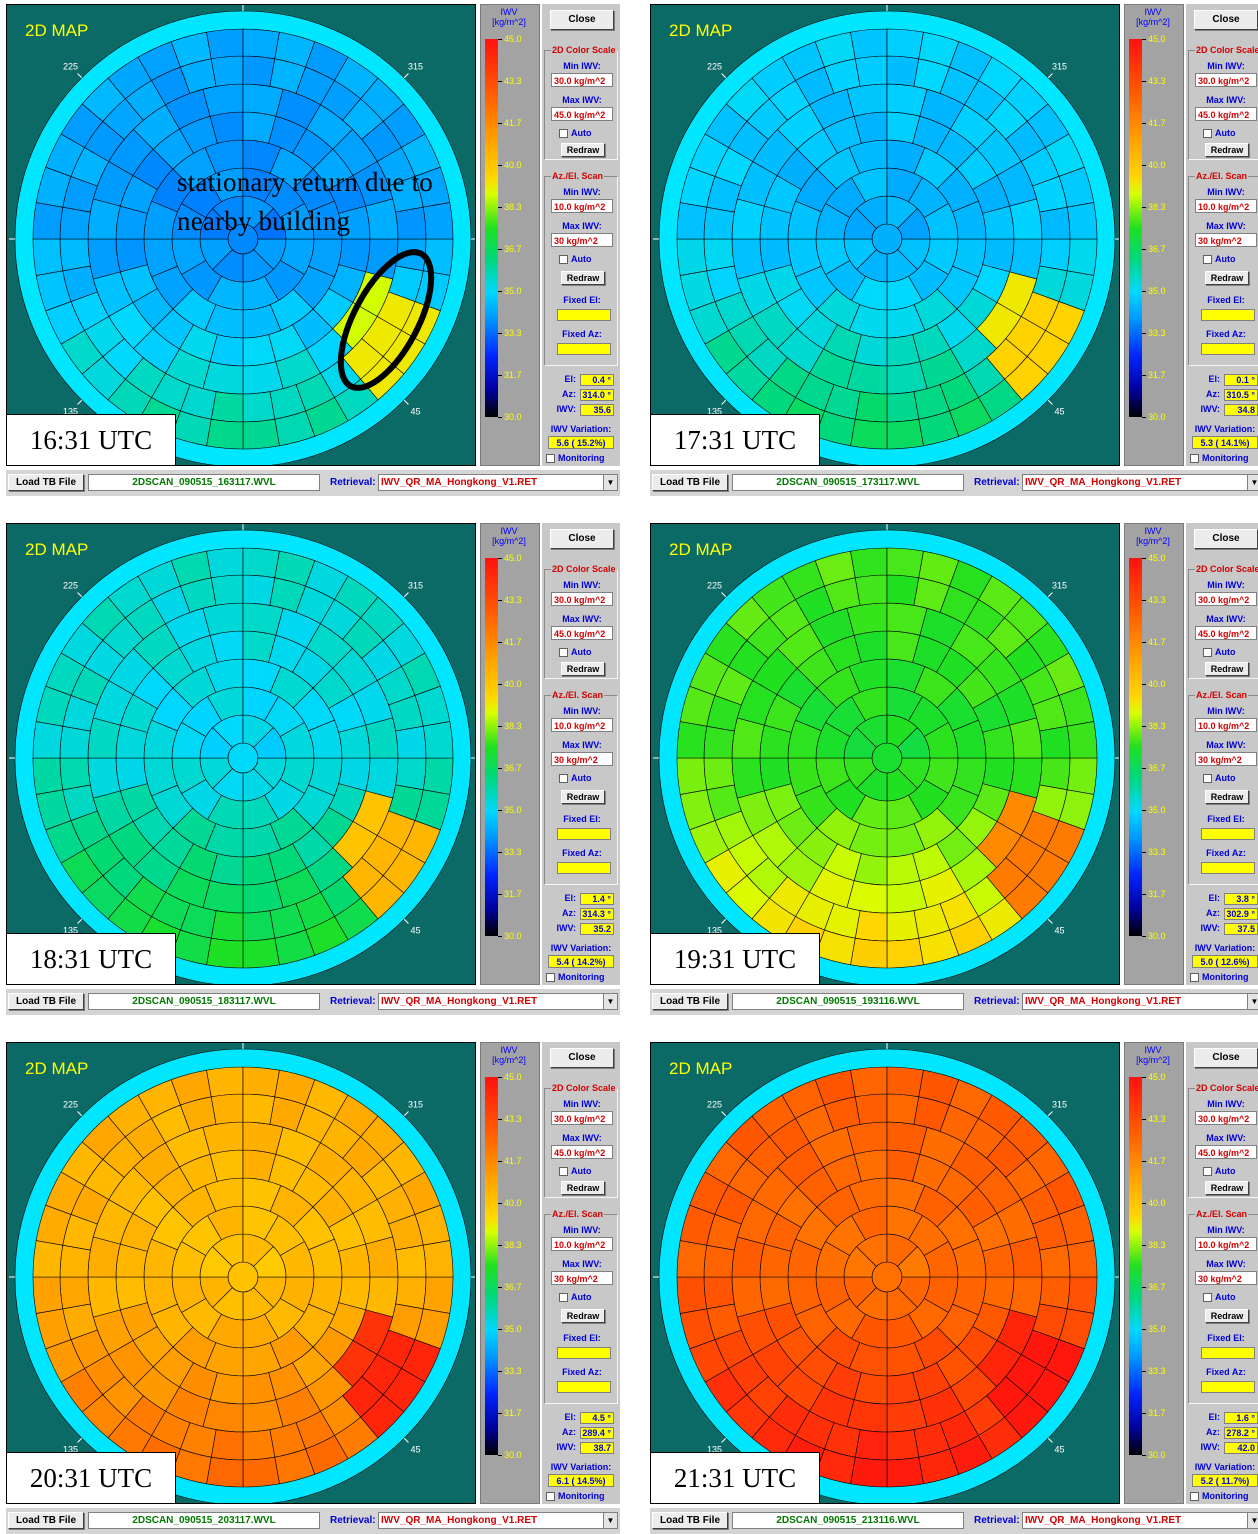  What do you see at coordinates (513, 600) in the screenshot?
I see `colorbar-tick-label: 43.3` at bounding box center [513, 600].